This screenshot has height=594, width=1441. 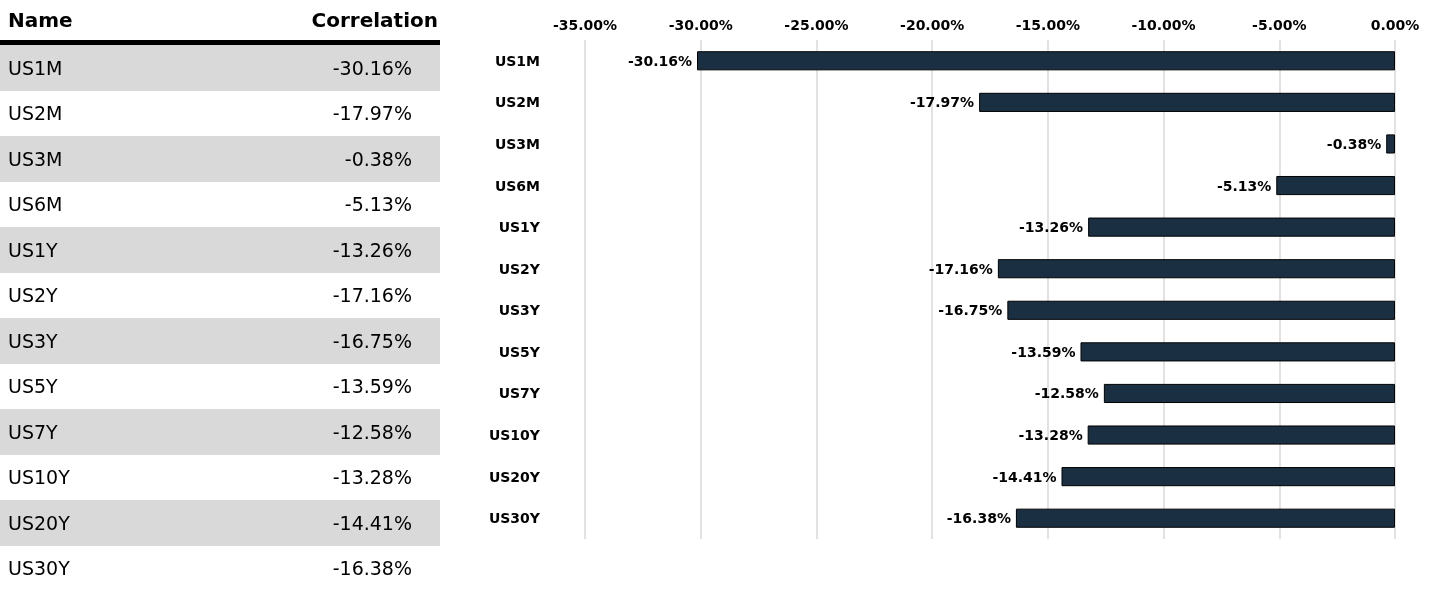 I want to click on y-tick-label: US1M, so click(x=517, y=60).